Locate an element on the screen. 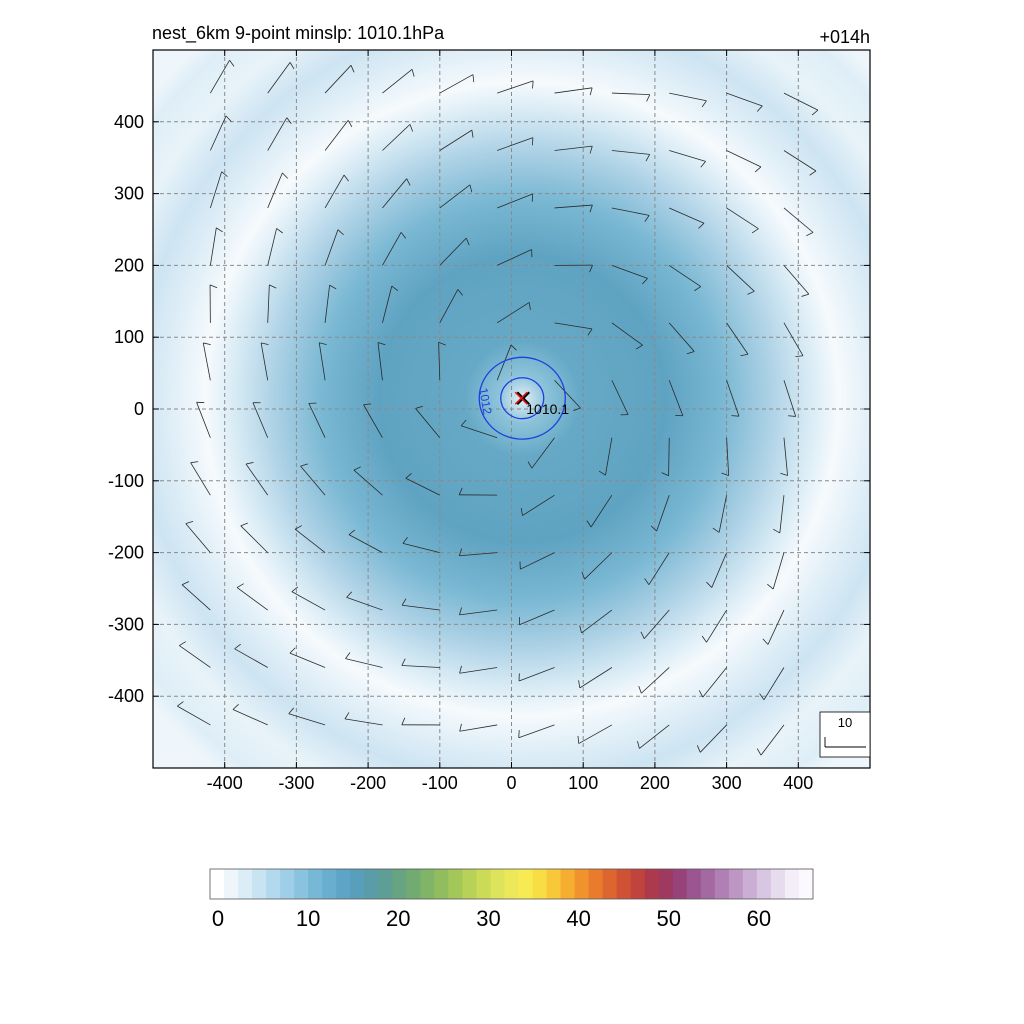 The image size is (1024, 1024). colorbar-tick-labels: 0 10 20 30 40 50 60 is located at coordinates (491, 918).